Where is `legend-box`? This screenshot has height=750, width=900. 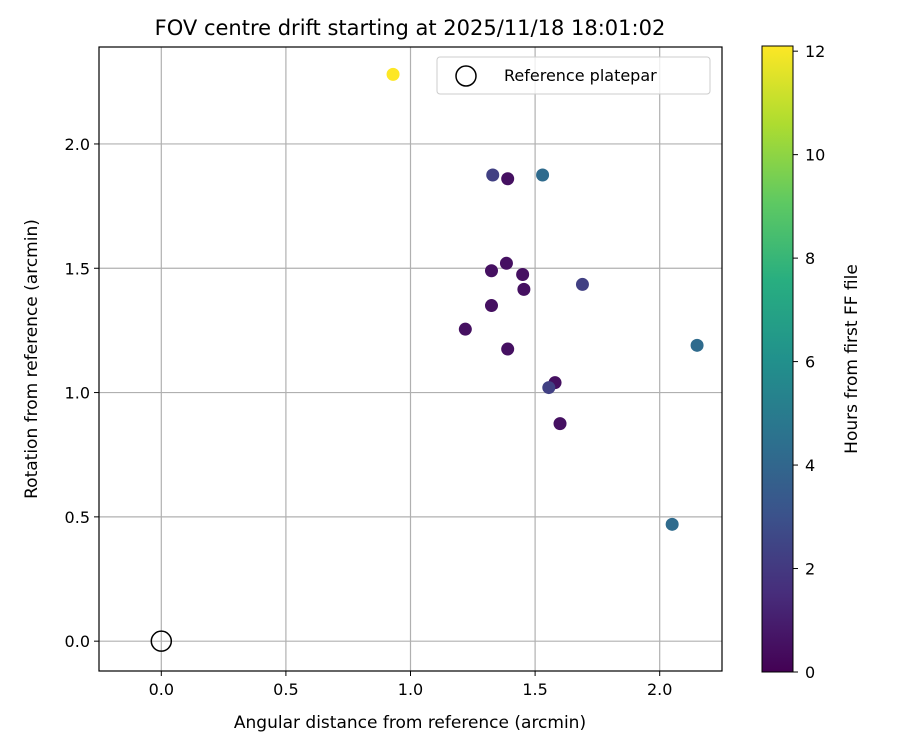 legend-box is located at coordinates (573, 75).